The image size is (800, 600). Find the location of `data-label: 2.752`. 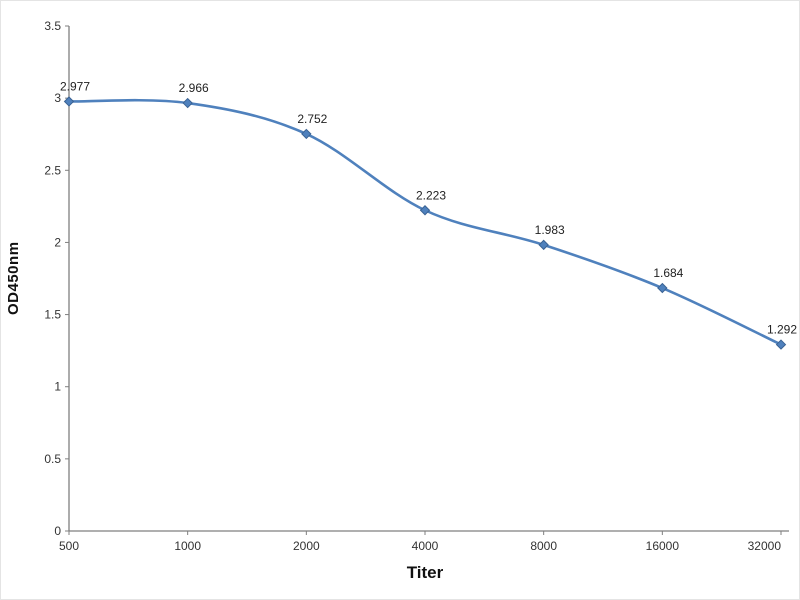

data-label: 2.752 is located at coordinates (312, 119).